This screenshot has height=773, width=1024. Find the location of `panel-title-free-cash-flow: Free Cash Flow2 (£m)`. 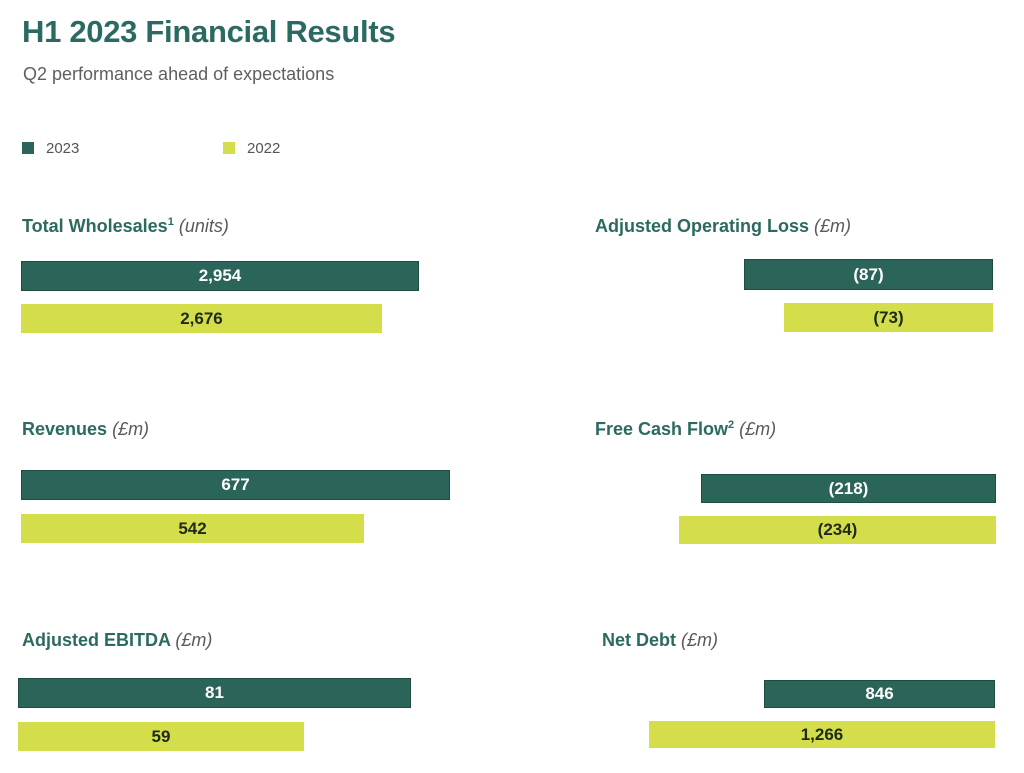

panel-title-free-cash-flow: Free Cash Flow2 (£m) is located at coordinates (685, 429).